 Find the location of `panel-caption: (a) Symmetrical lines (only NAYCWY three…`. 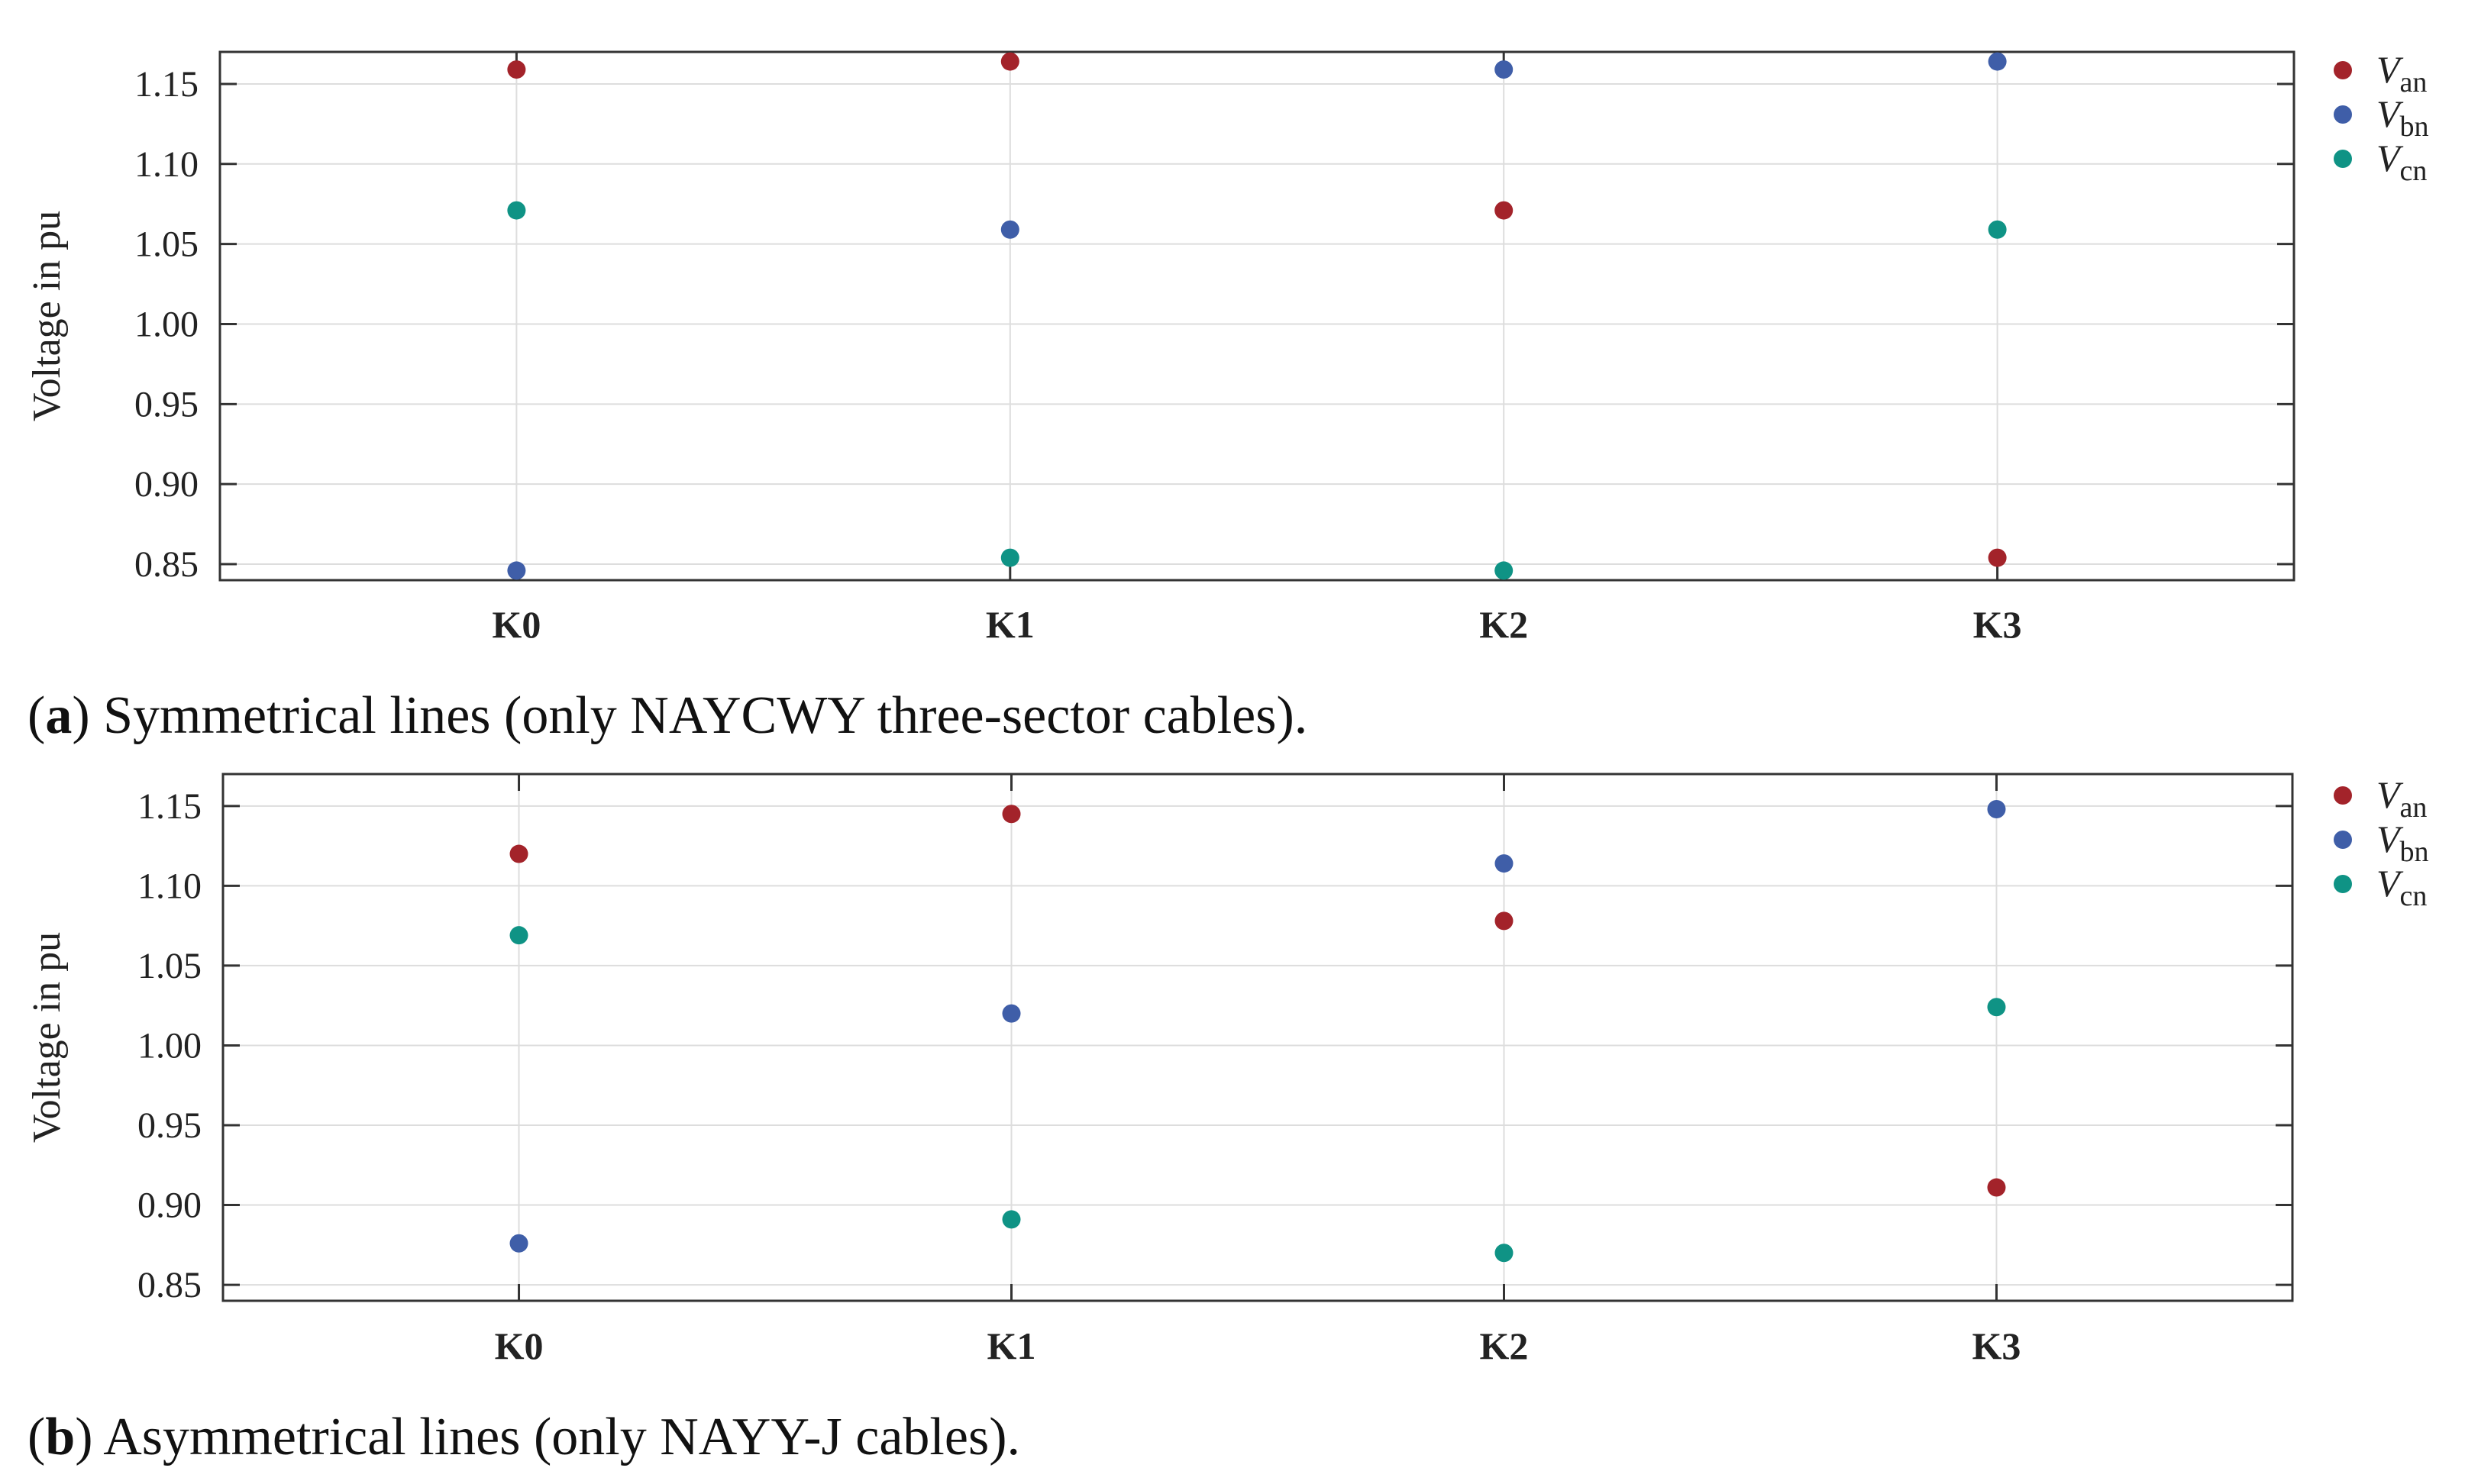

panel-caption: (a) Symmetrical lines (only NAYCWY three… is located at coordinates (667, 715).